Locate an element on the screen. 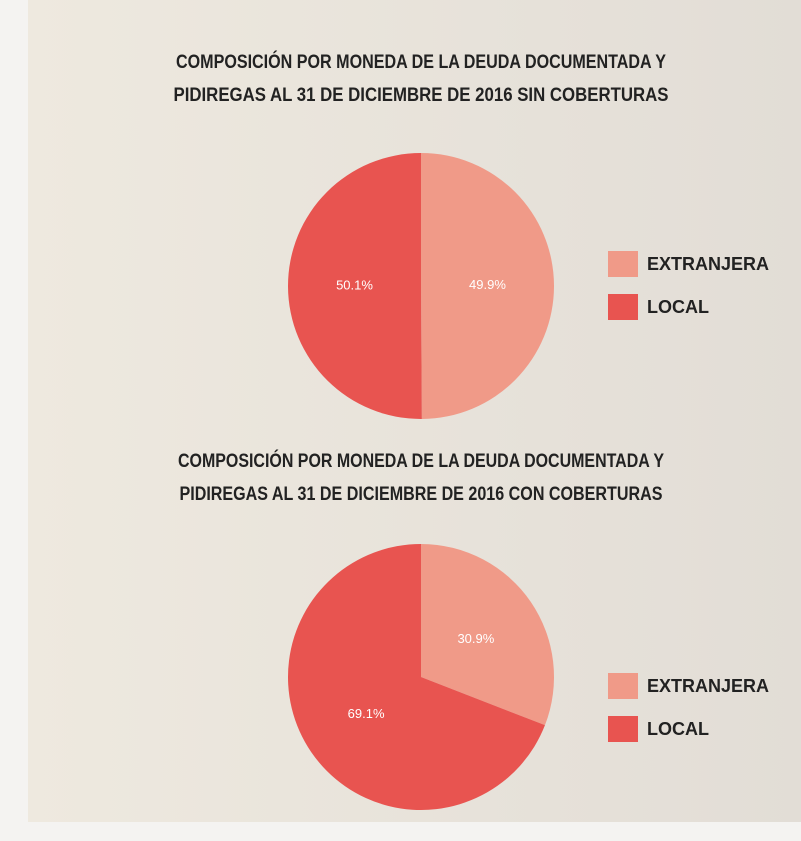 The width and height of the screenshot is (801, 841). data-label: 50.1% is located at coordinates (354, 285).